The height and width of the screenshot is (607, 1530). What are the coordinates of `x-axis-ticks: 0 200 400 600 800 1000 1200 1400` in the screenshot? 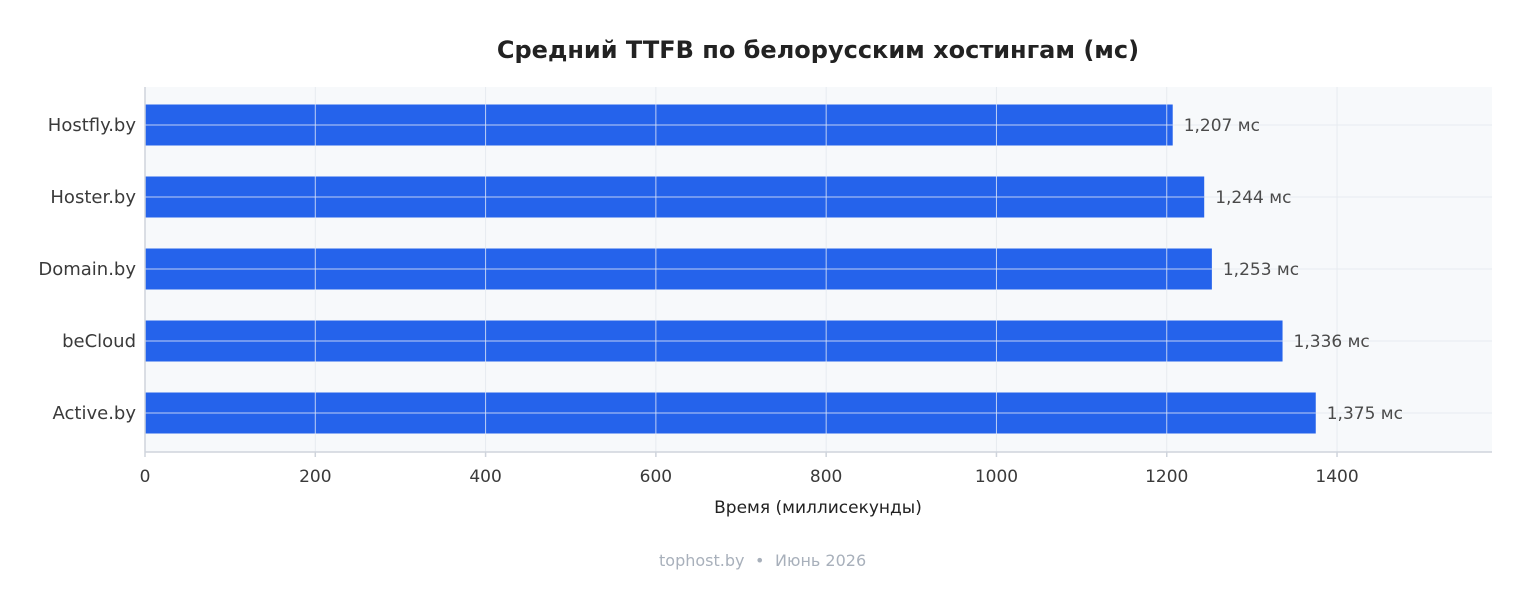 It's located at (749, 469).